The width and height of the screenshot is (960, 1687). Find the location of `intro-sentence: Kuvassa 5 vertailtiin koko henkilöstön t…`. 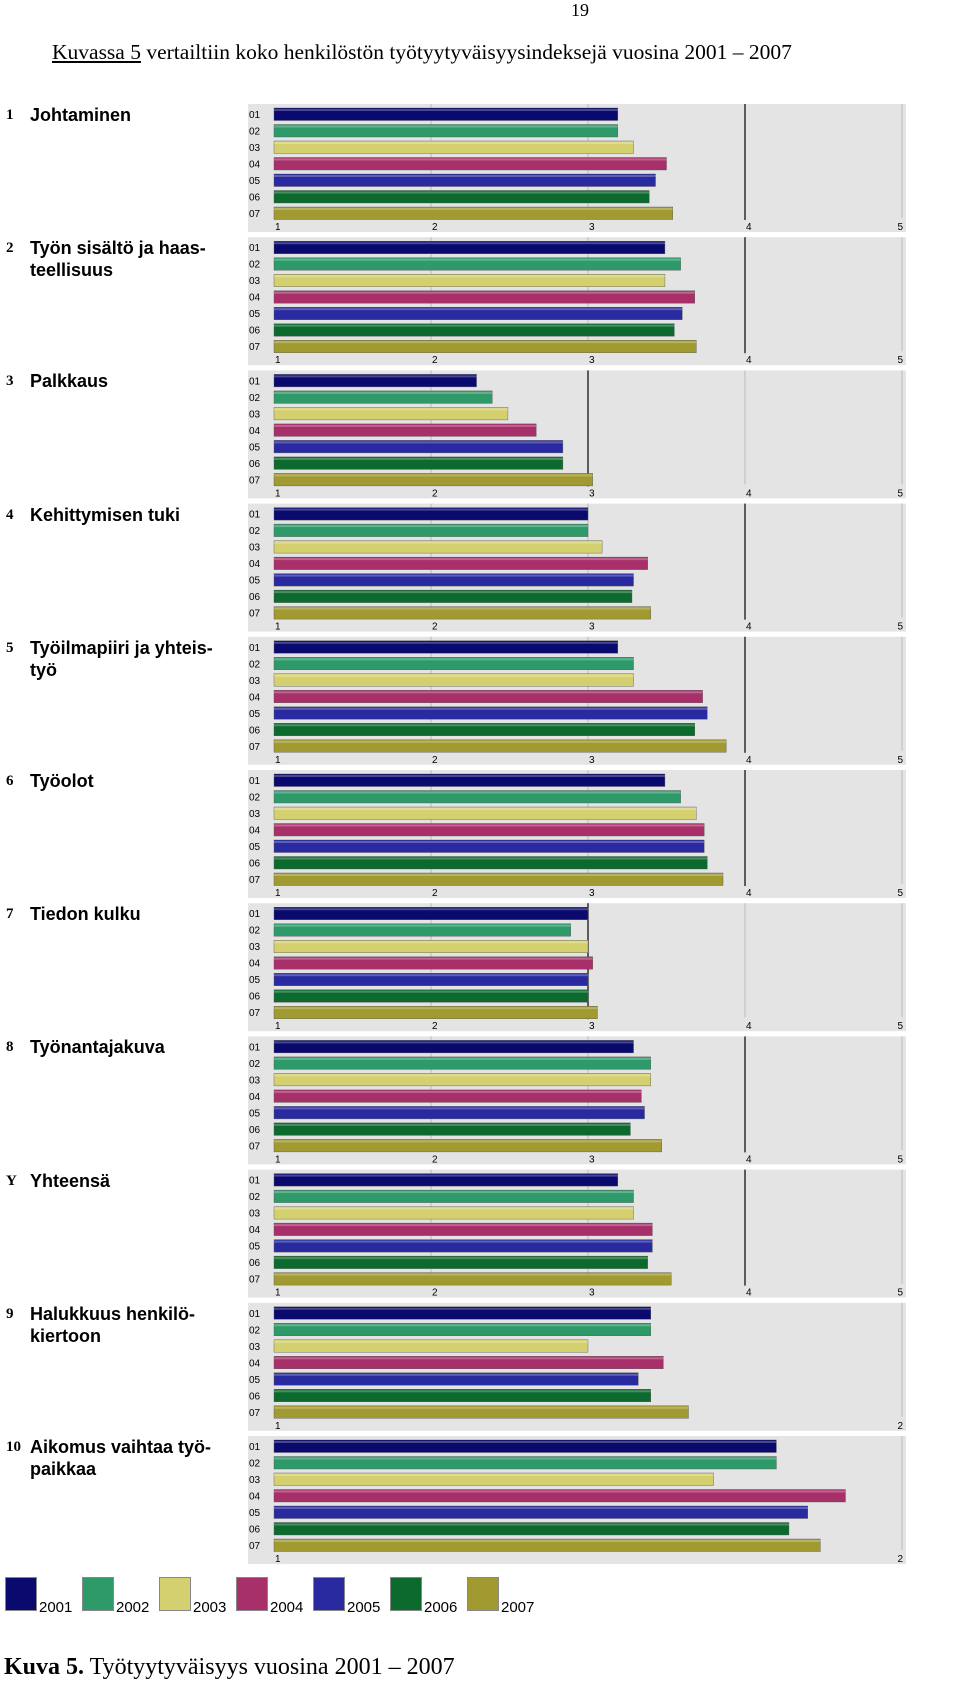

intro-sentence: Kuvassa 5 vertailtiin koko henkilöstön t… is located at coordinates (504, 52).